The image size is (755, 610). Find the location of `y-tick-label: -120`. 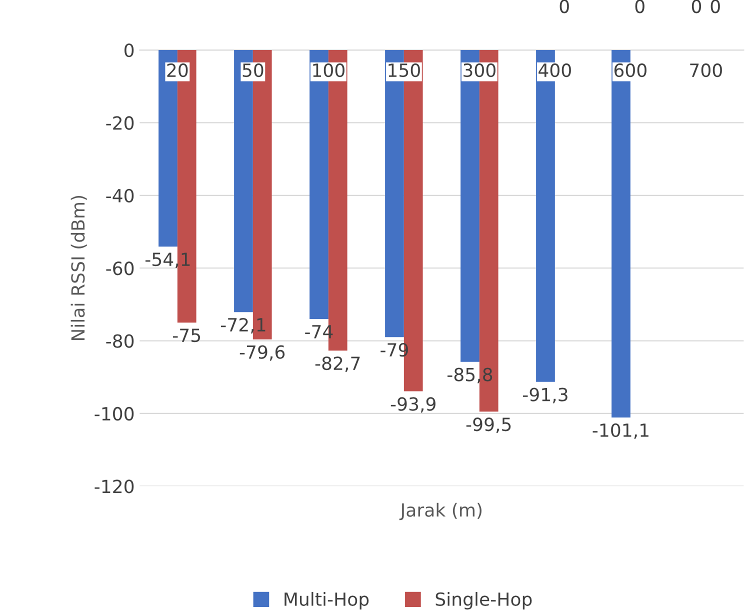

y-tick-label: -120 is located at coordinates (114, 487).